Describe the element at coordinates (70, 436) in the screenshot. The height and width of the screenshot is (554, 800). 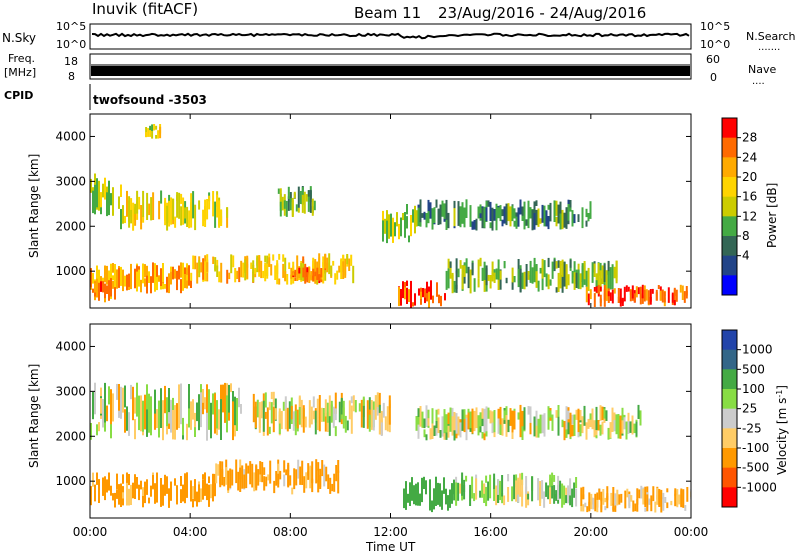
I see `y-tick-label: 2000` at that location.